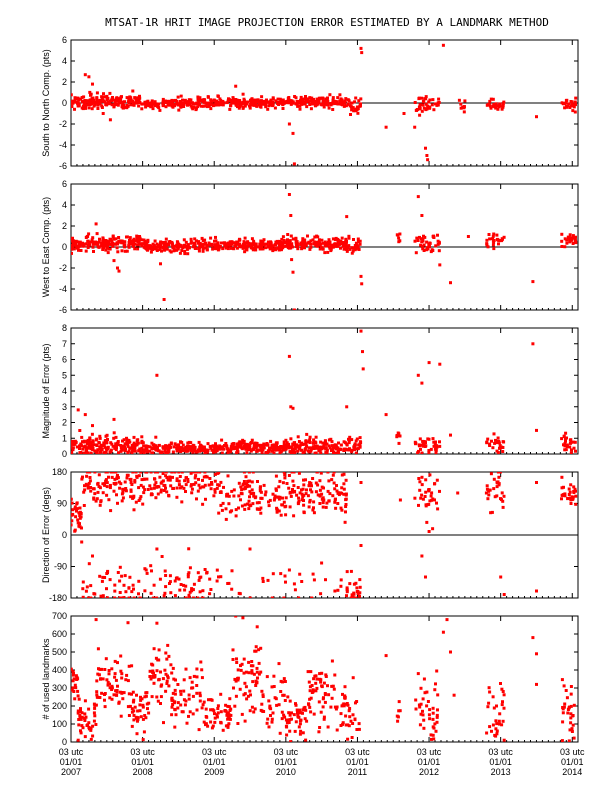 The image size is (612, 792). Describe the element at coordinates (143, 772) in the screenshot. I see `x-tick-year: 2008` at that location.